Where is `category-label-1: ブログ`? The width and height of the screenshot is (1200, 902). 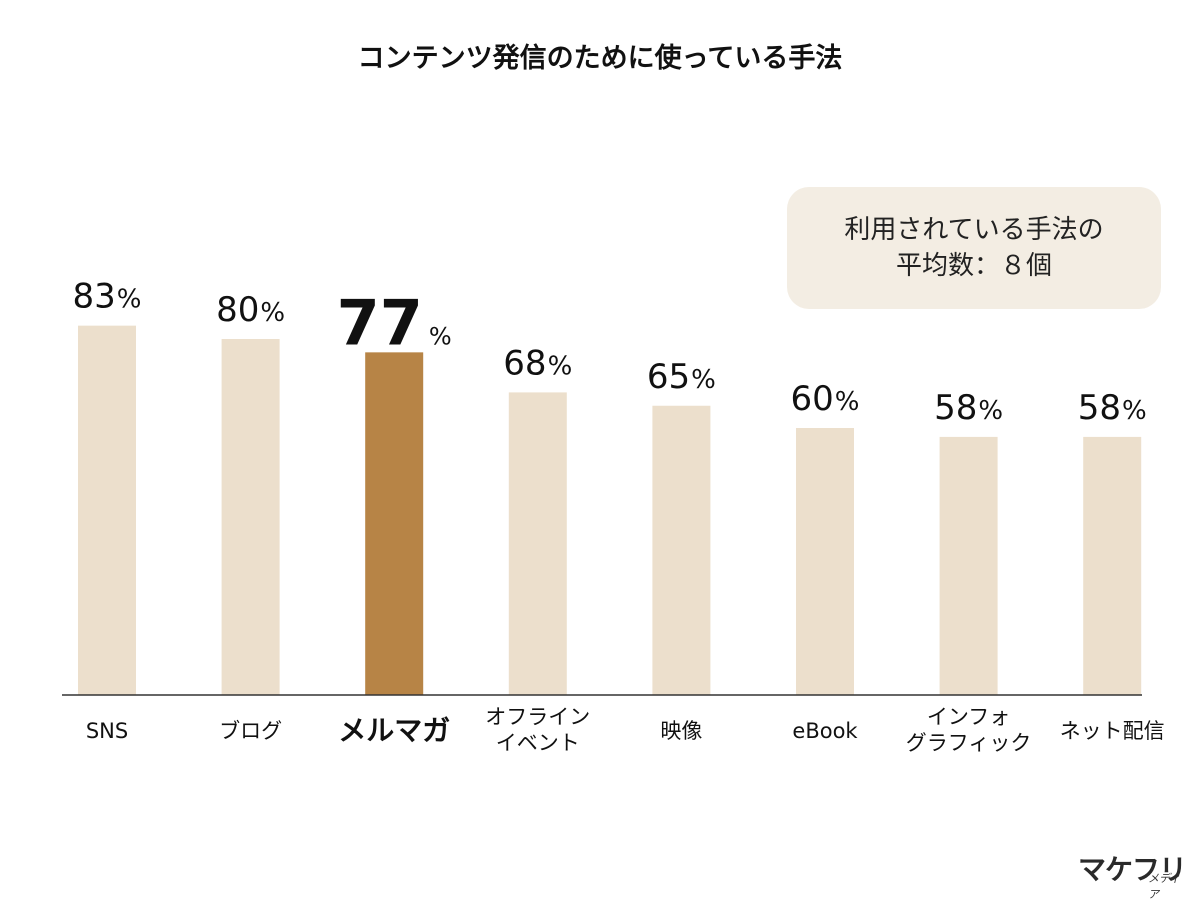 category-label-1: ブログ is located at coordinates (250, 731).